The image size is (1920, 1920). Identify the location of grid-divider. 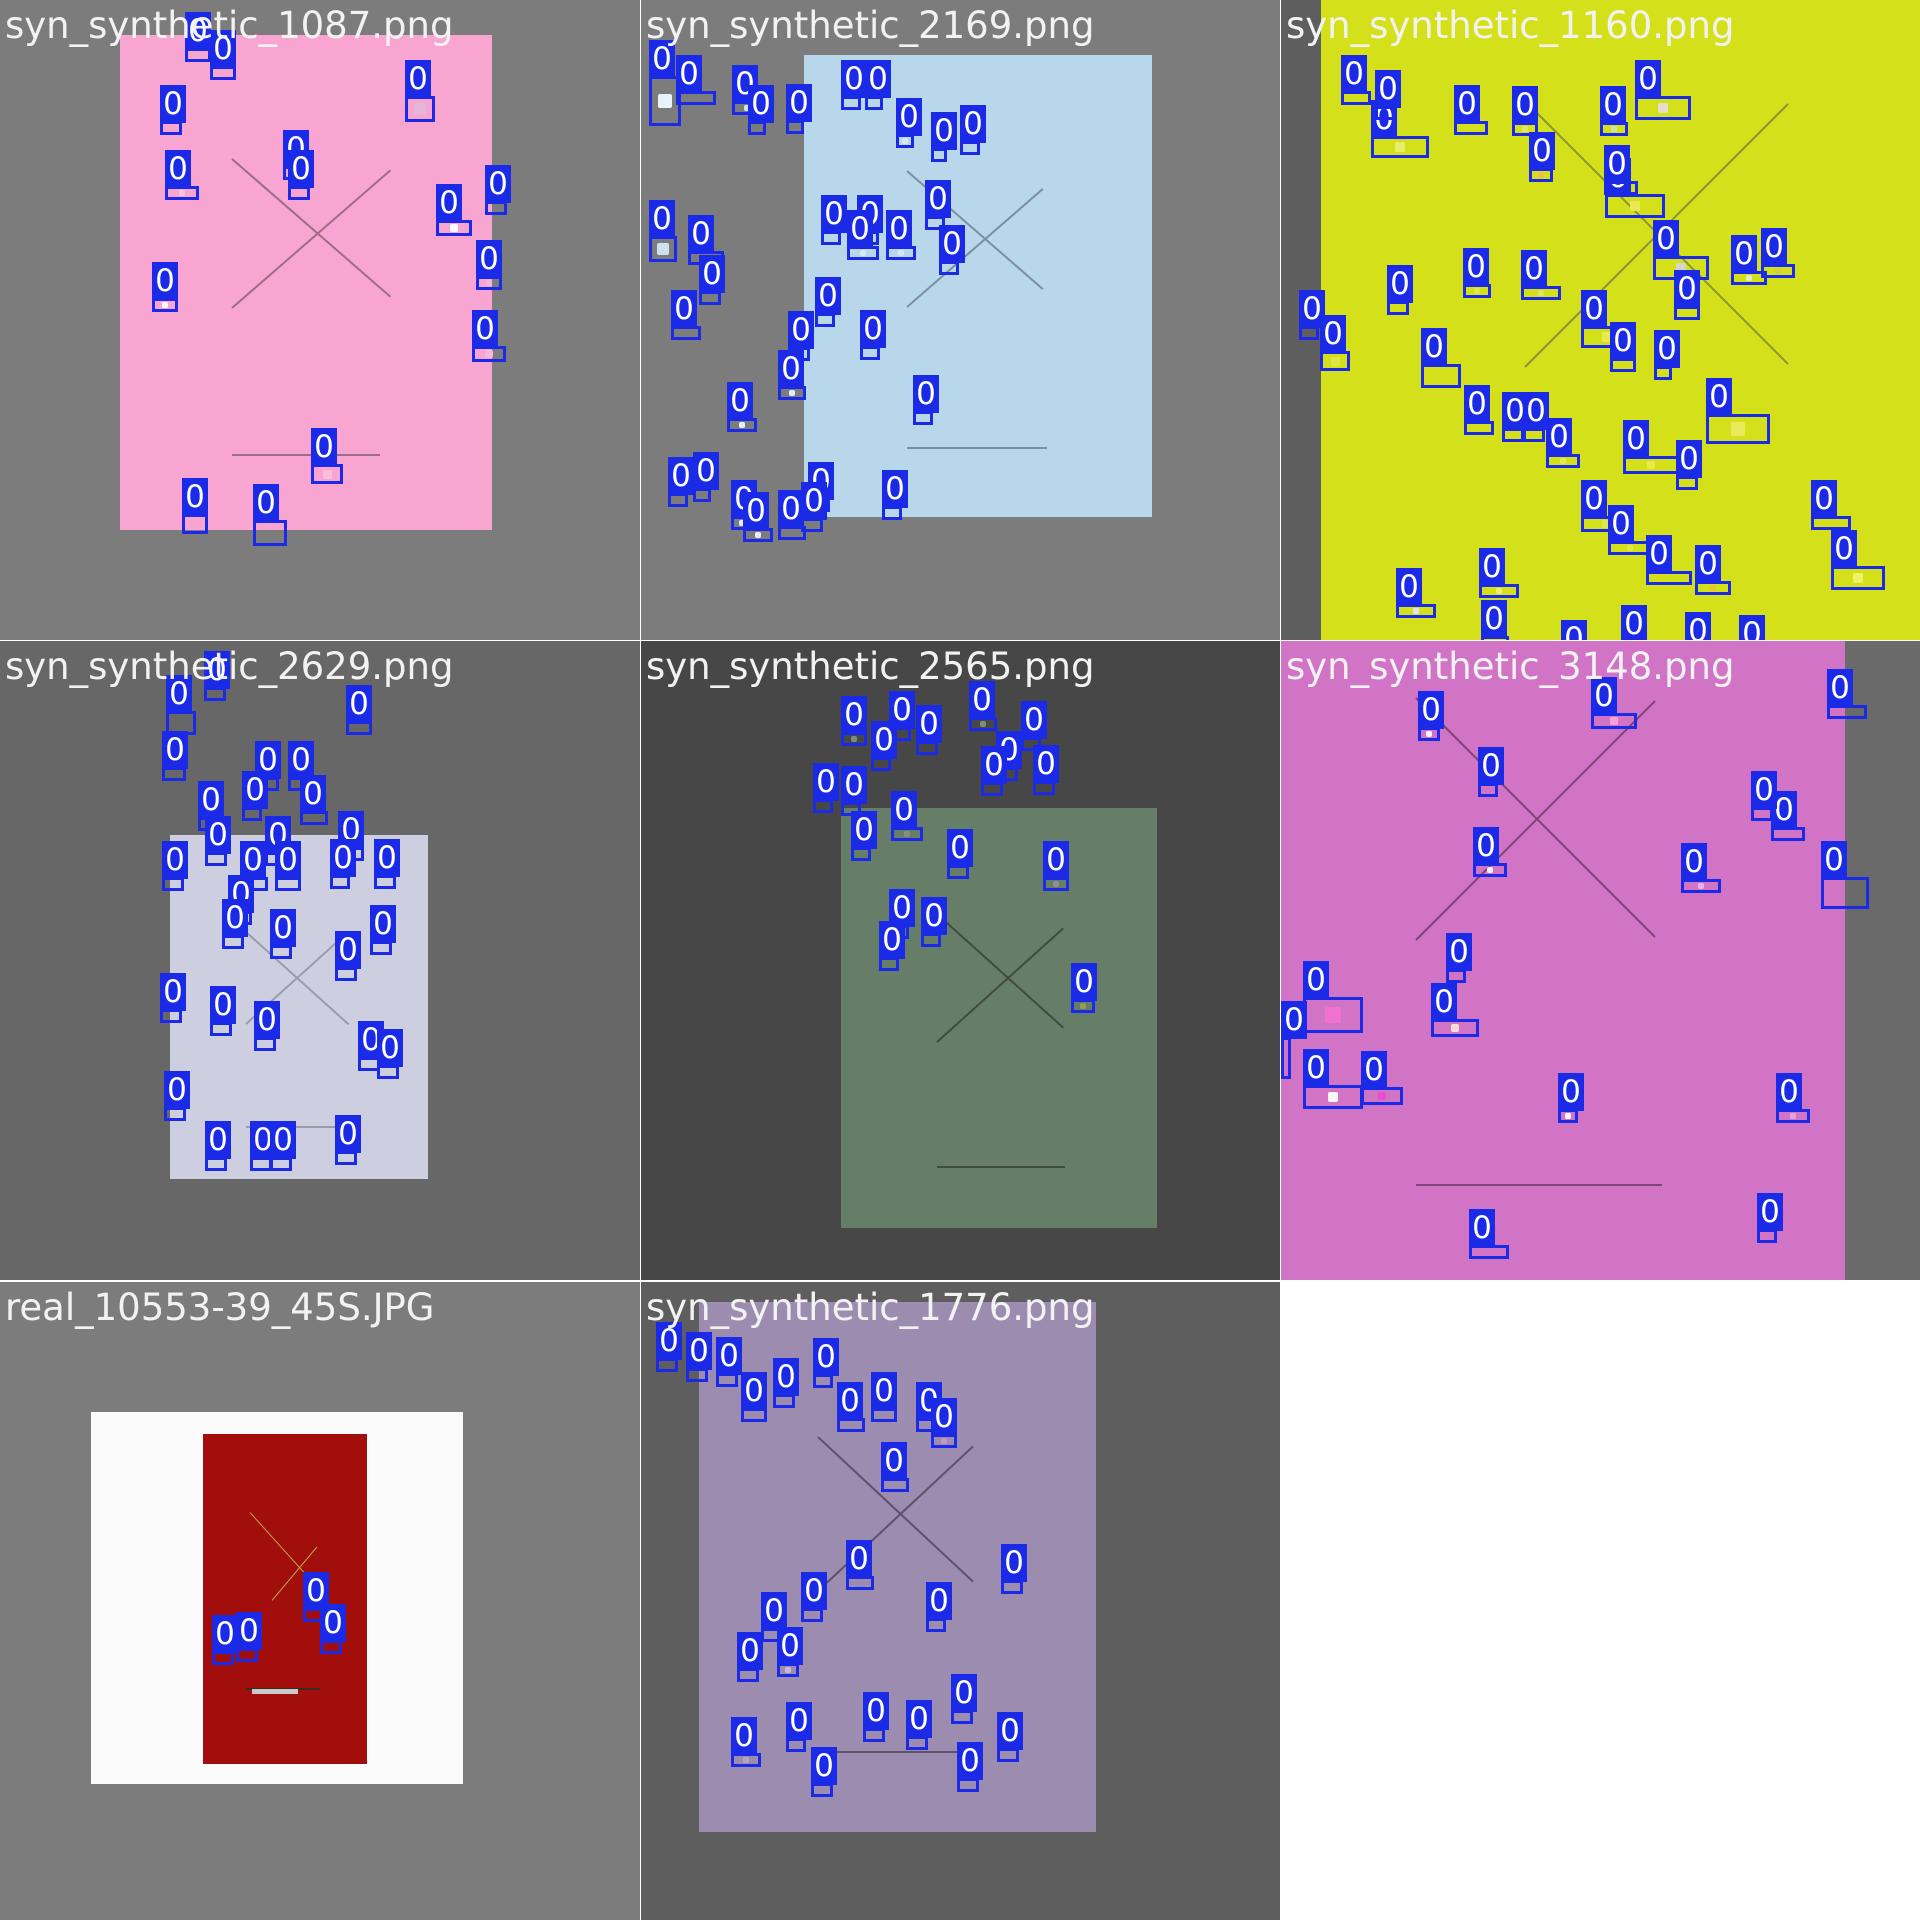
(640, 960).